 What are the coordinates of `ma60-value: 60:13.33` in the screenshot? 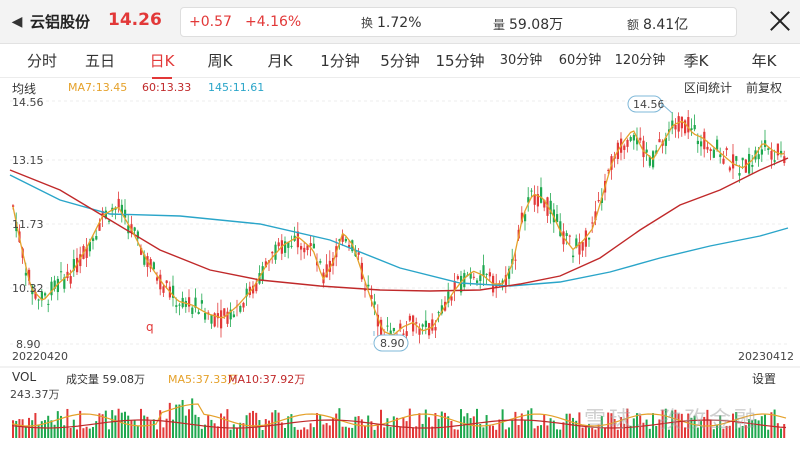 It's located at (167, 87).